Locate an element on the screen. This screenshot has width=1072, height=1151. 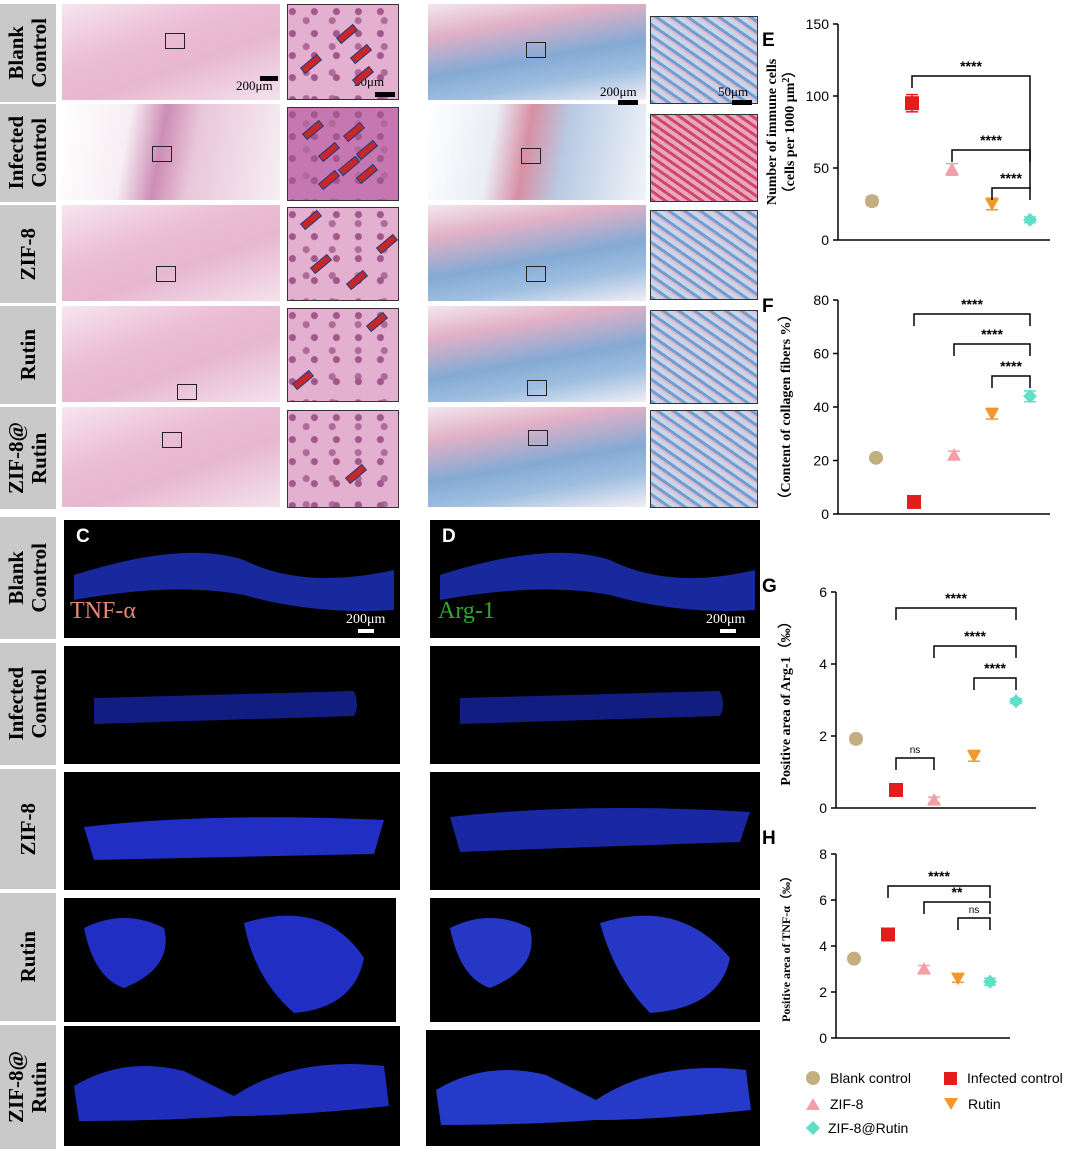
y-axis-label-sup: 2 is located at coordinates (786, 80).